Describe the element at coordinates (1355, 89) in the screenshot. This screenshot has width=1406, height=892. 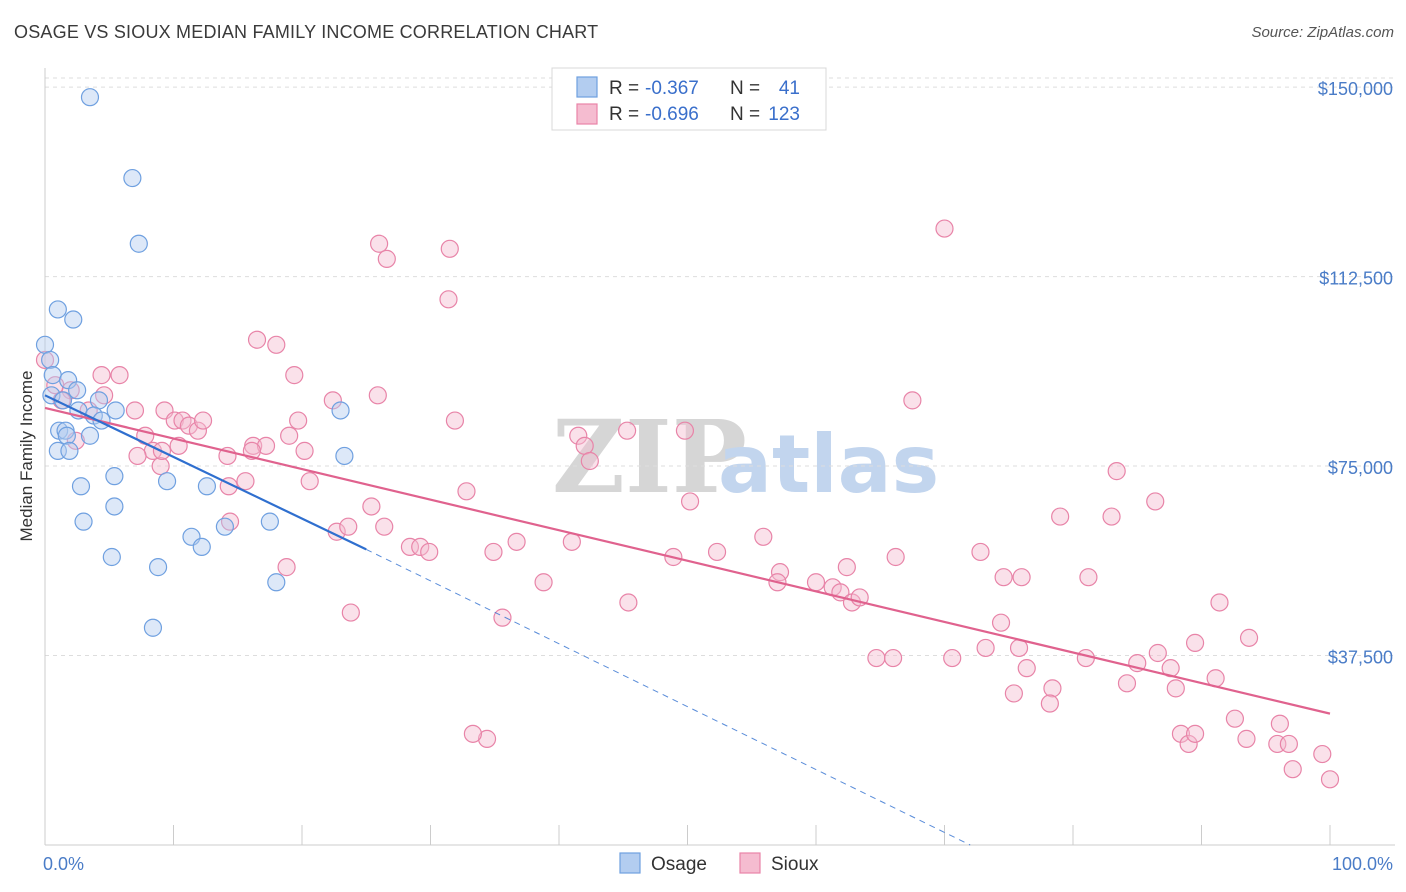
I see `y-tick-label-3: $150,000` at that location.